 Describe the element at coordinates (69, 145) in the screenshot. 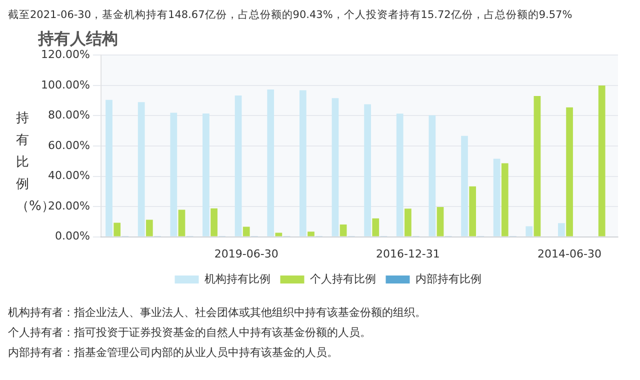

I see `y-tick-label: 60.00%` at that location.